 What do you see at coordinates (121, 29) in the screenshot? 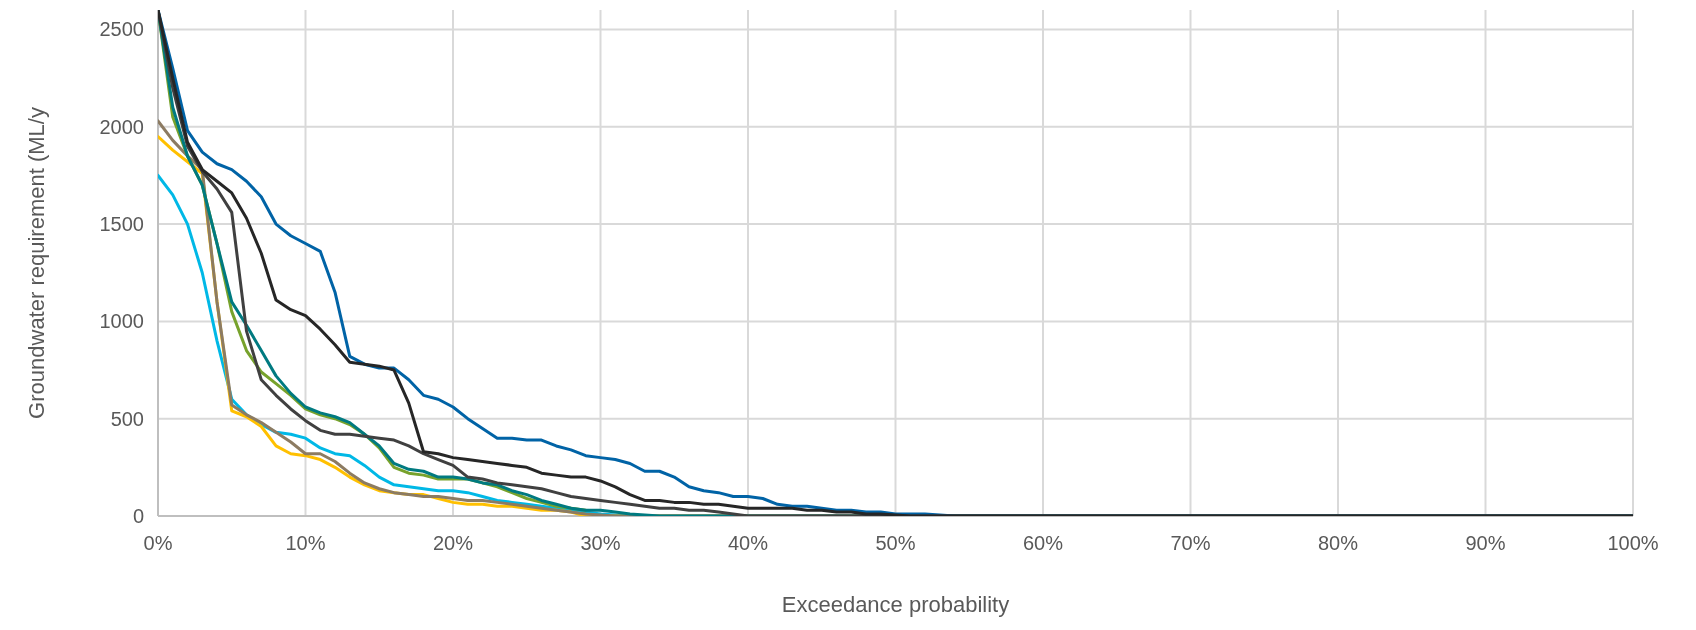
I see `y-tick-label: 2500` at bounding box center [121, 29].